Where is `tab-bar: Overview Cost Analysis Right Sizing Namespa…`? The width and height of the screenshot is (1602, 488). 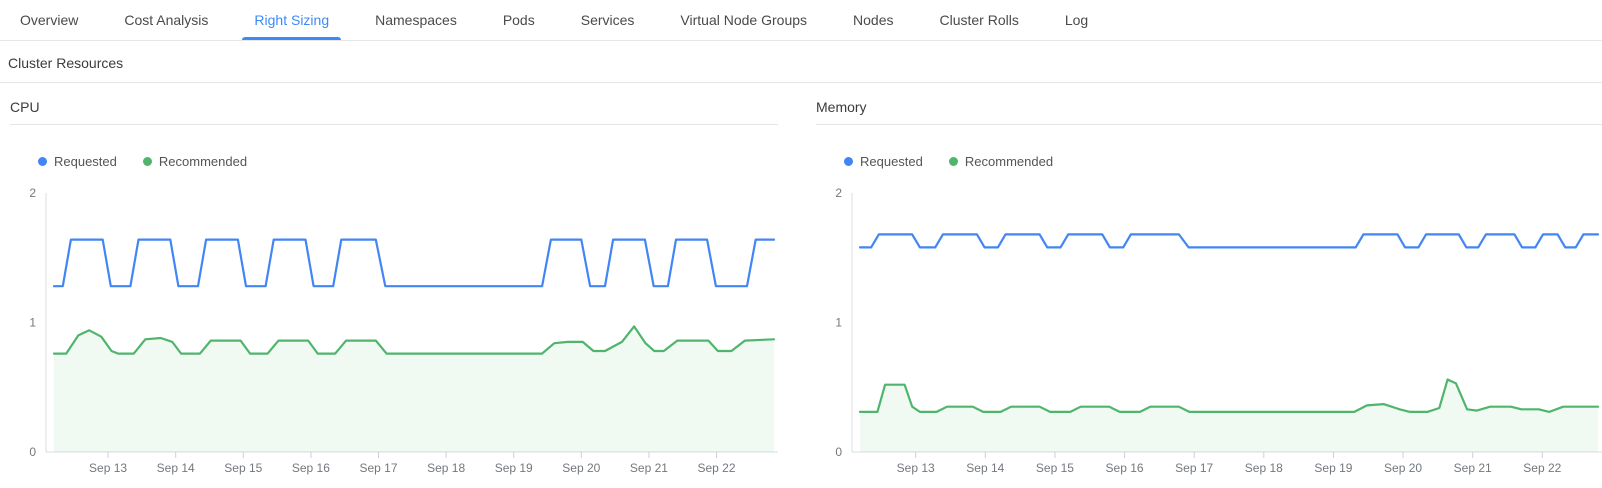 tab-bar: Overview Cost Analysis Right Sizing Namespa… is located at coordinates (801, 20).